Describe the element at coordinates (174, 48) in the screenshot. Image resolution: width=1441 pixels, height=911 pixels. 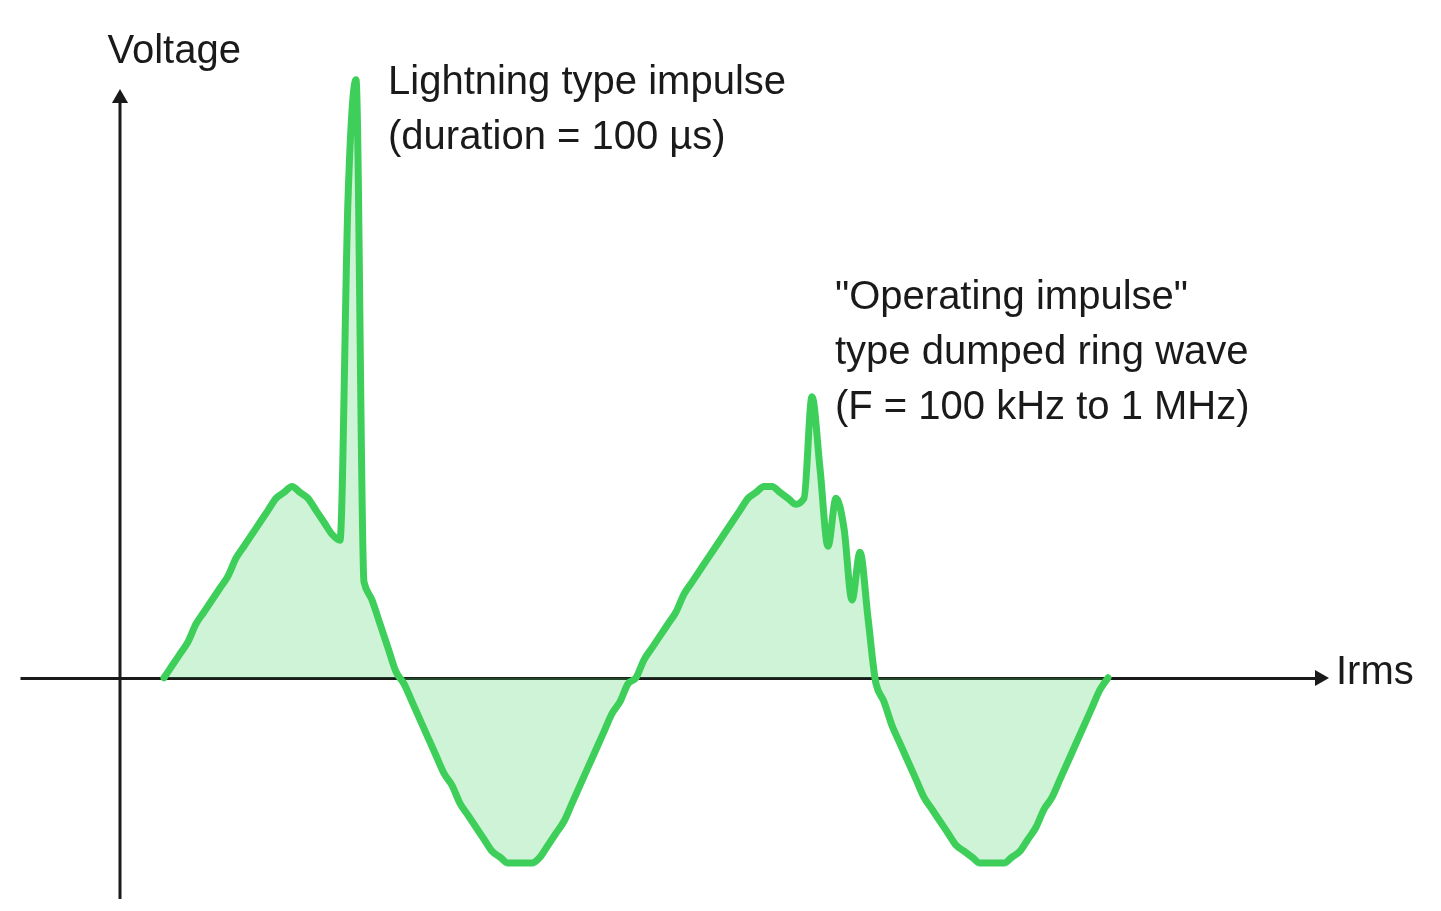
I see `y-axis-title: Voltage` at that location.